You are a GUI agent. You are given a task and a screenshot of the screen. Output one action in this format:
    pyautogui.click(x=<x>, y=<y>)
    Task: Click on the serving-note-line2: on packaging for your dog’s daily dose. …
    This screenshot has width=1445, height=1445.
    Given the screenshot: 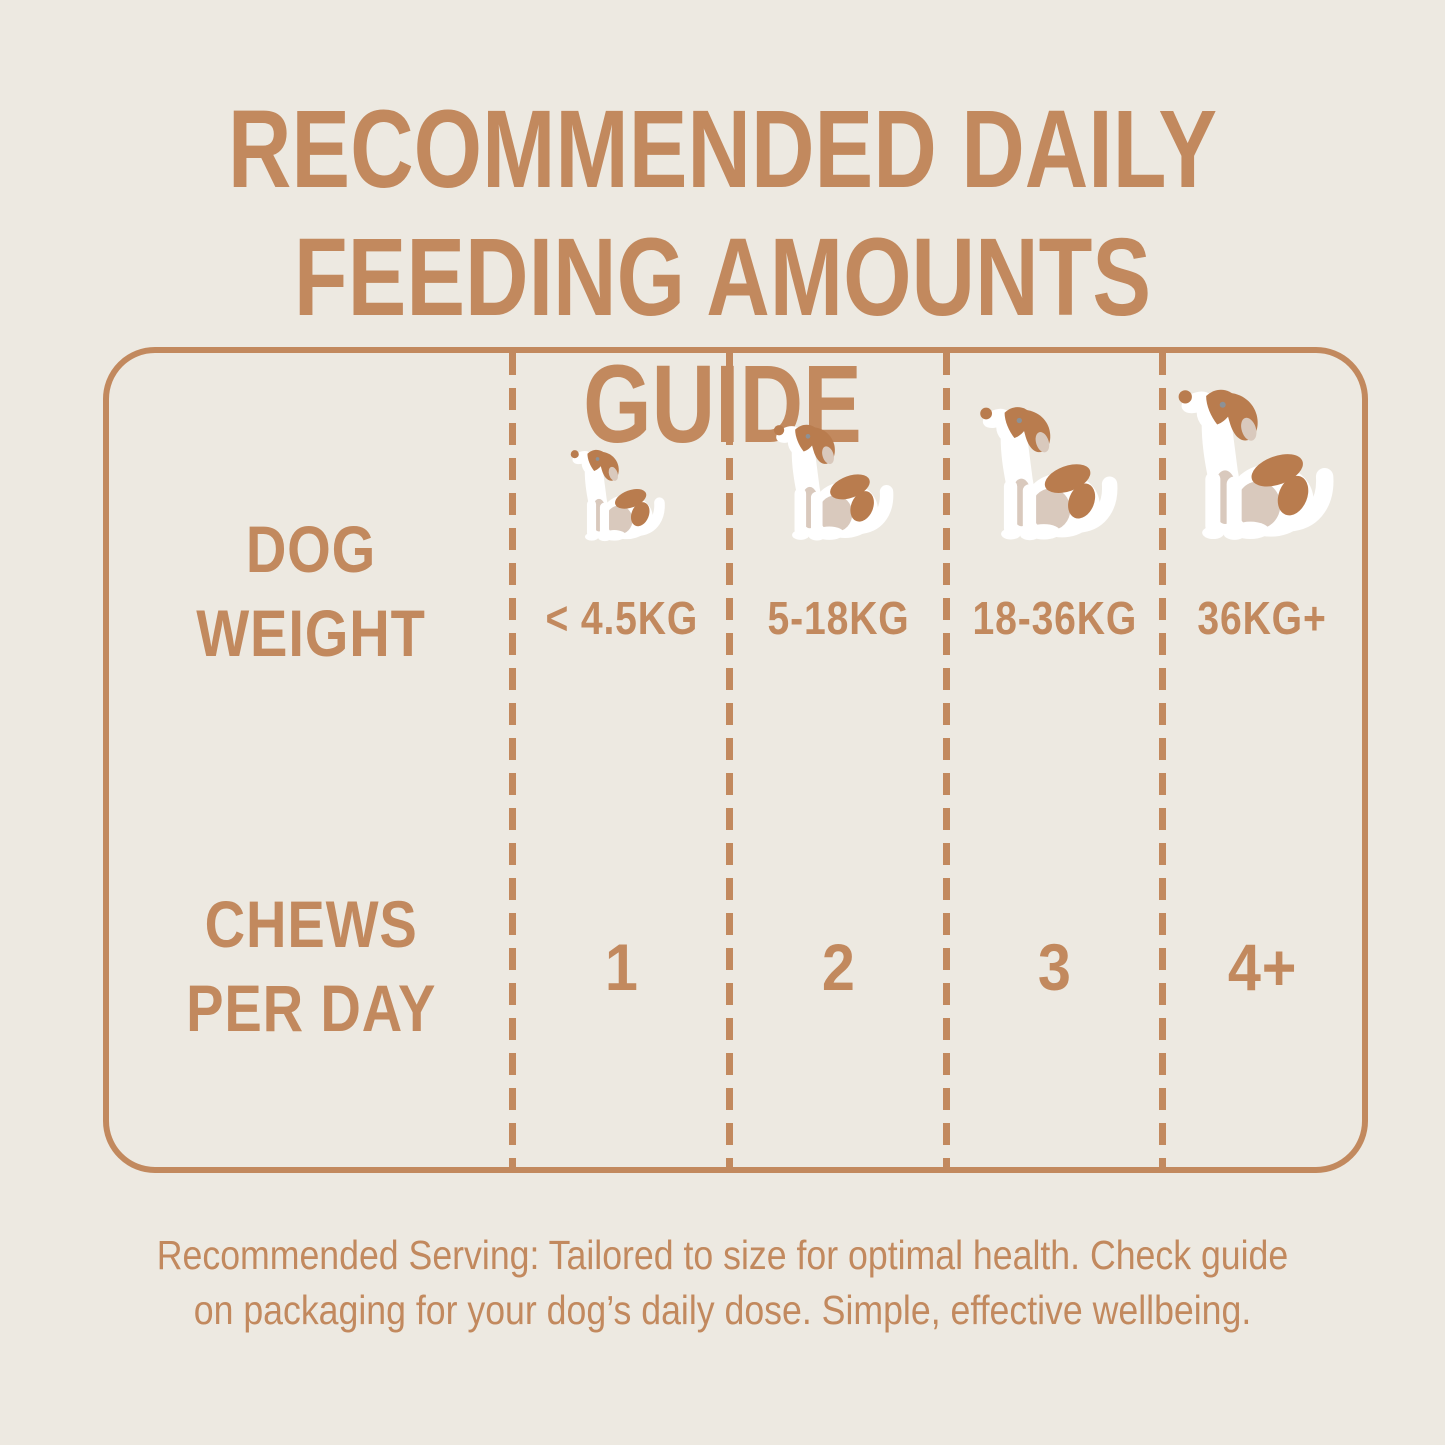 What is the action you would take?
    pyautogui.click(x=722, y=1310)
    